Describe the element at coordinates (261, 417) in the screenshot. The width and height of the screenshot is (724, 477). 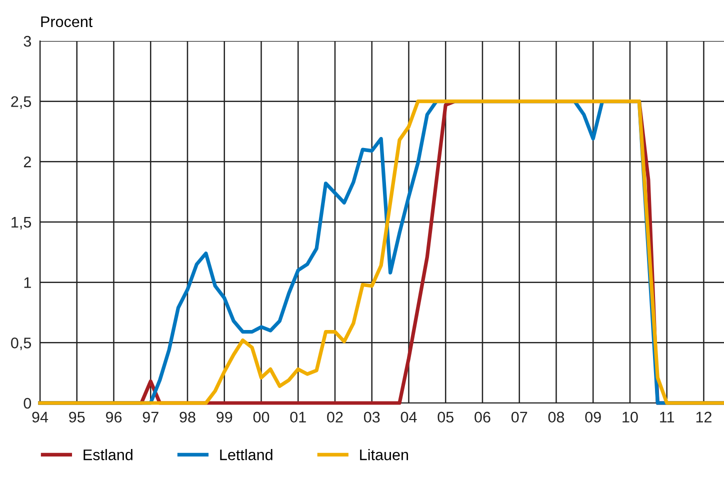
I see `x-tick-label: 00` at that location.